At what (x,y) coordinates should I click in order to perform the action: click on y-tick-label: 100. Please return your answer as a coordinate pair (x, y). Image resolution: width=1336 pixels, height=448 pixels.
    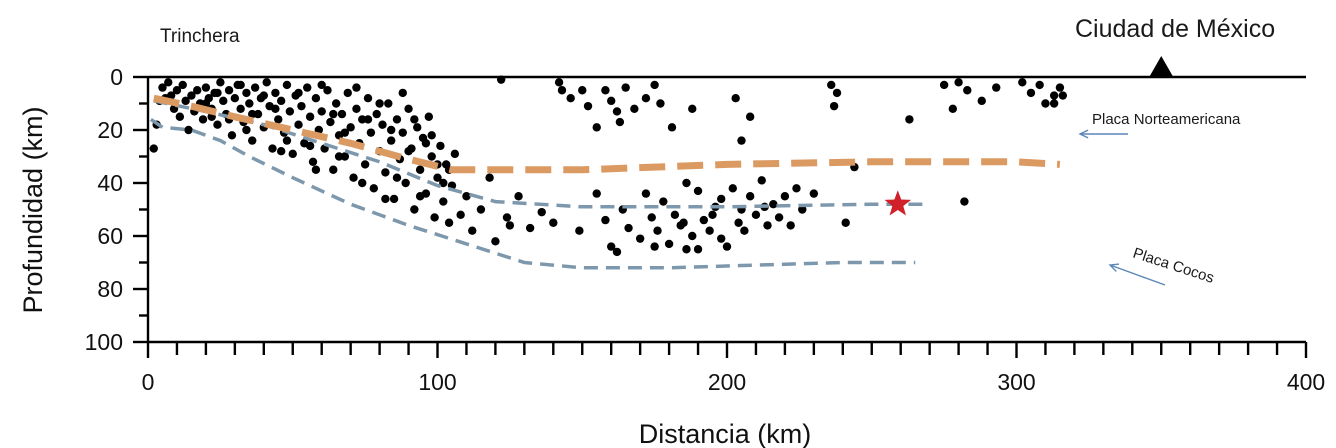
    Looking at the image, I should click on (104, 342).